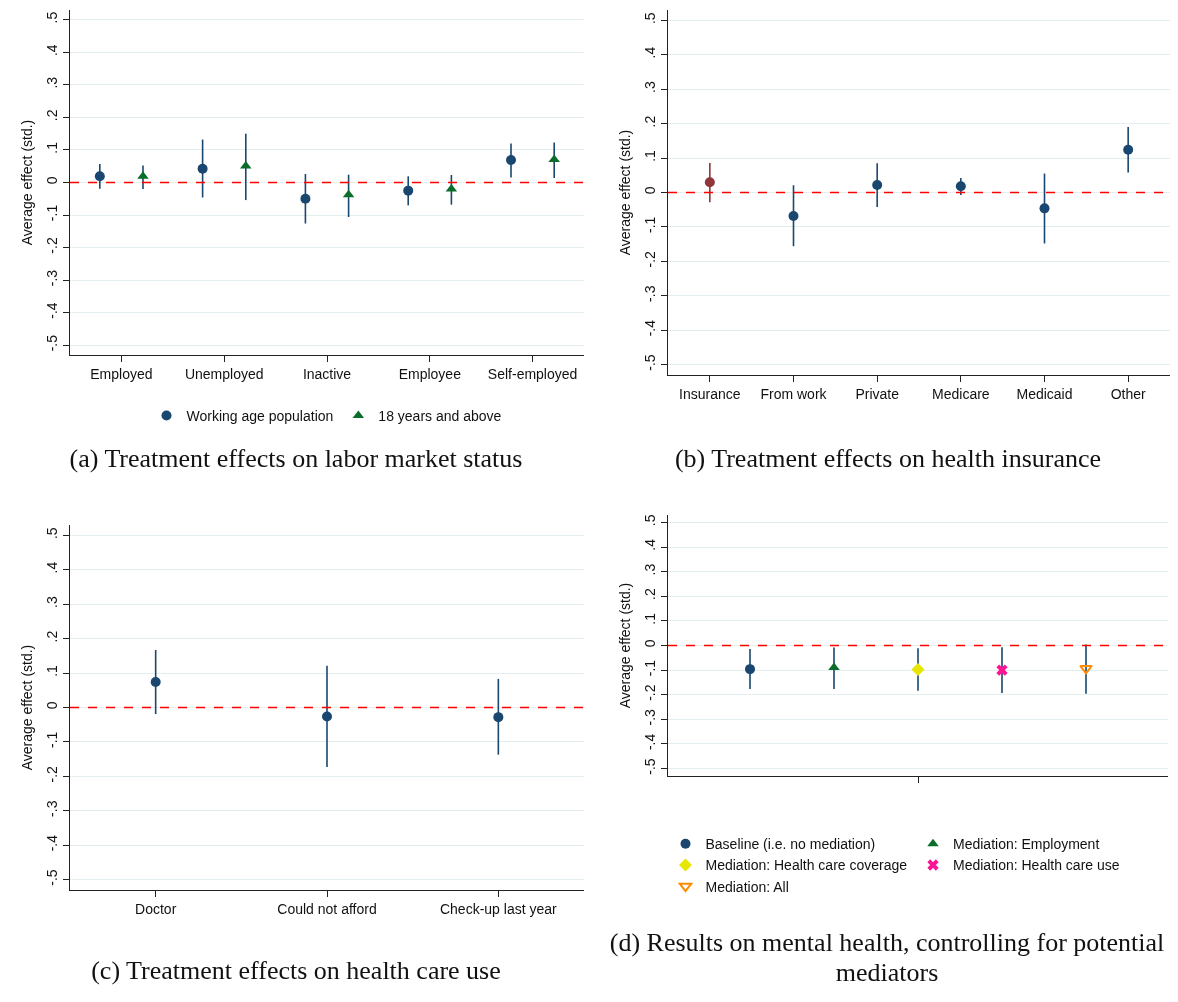 Image resolution: width=1178 pixels, height=1002 pixels. I want to click on text: (c) Treatment effects on health care use, so click(296, 971).